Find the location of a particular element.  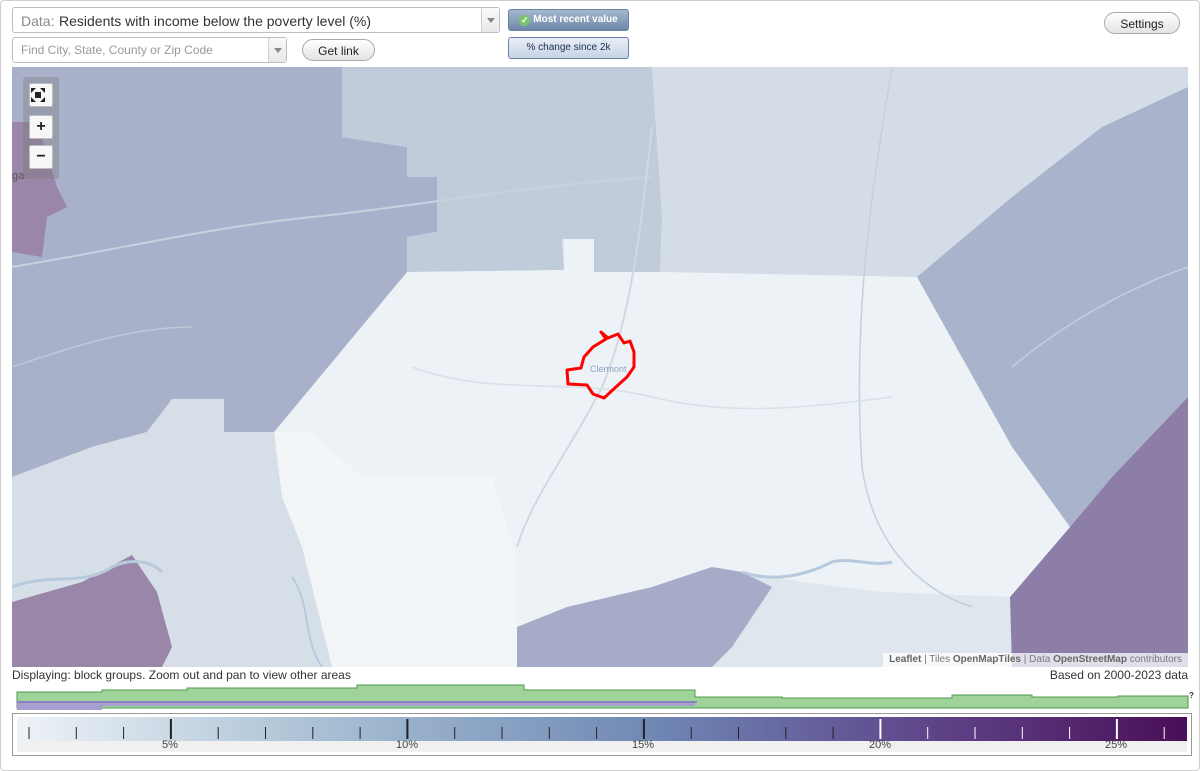

map-edge-label: ga is located at coordinates (18, 176).